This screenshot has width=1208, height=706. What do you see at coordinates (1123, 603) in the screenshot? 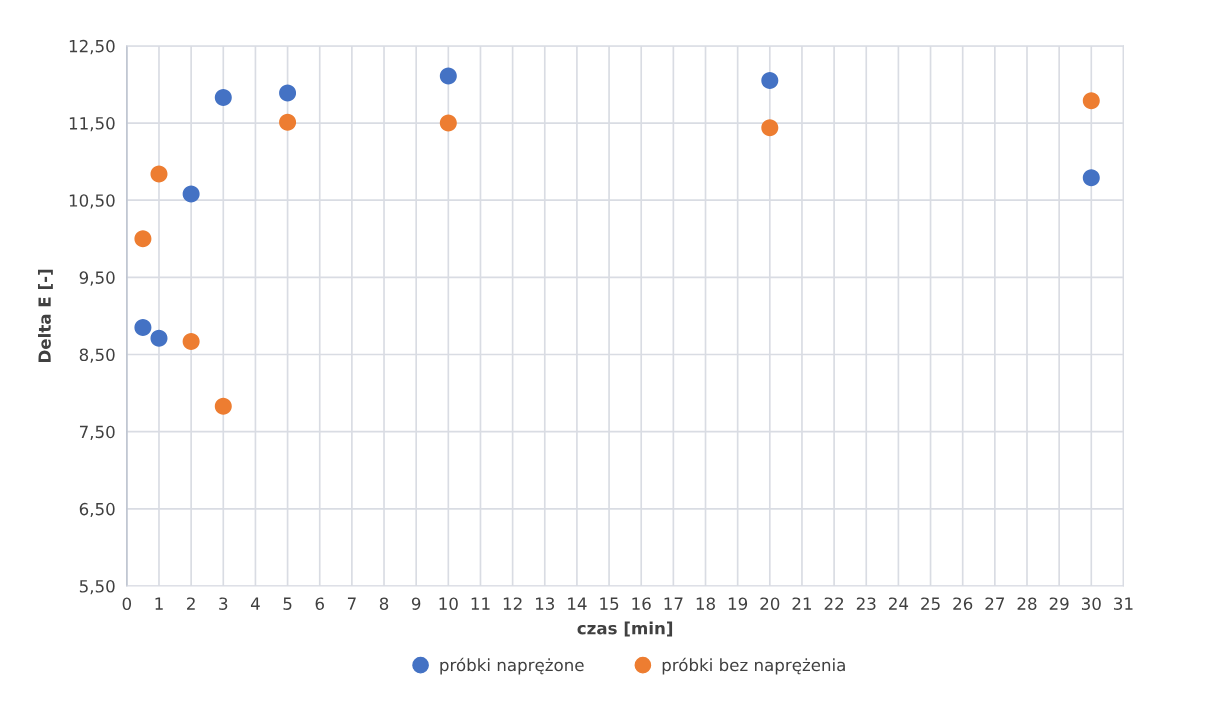
I see `x-tick-label: 31` at bounding box center [1123, 603].